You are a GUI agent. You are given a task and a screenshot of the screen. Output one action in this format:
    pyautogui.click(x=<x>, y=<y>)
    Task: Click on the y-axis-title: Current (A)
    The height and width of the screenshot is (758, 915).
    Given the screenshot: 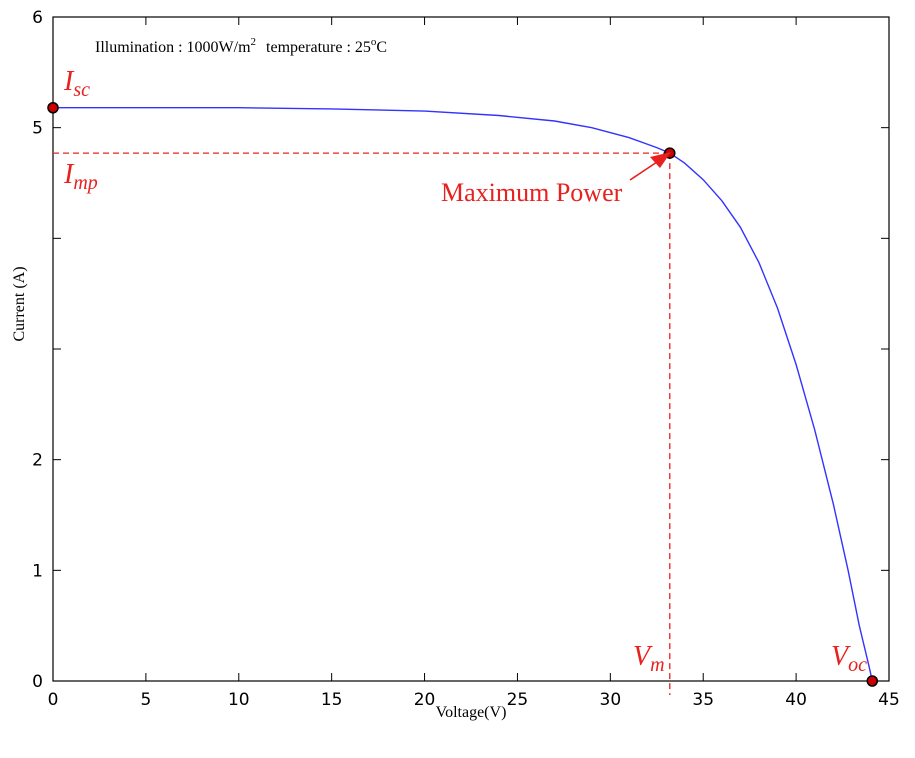 What is the action you would take?
    pyautogui.click(x=19, y=303)
    